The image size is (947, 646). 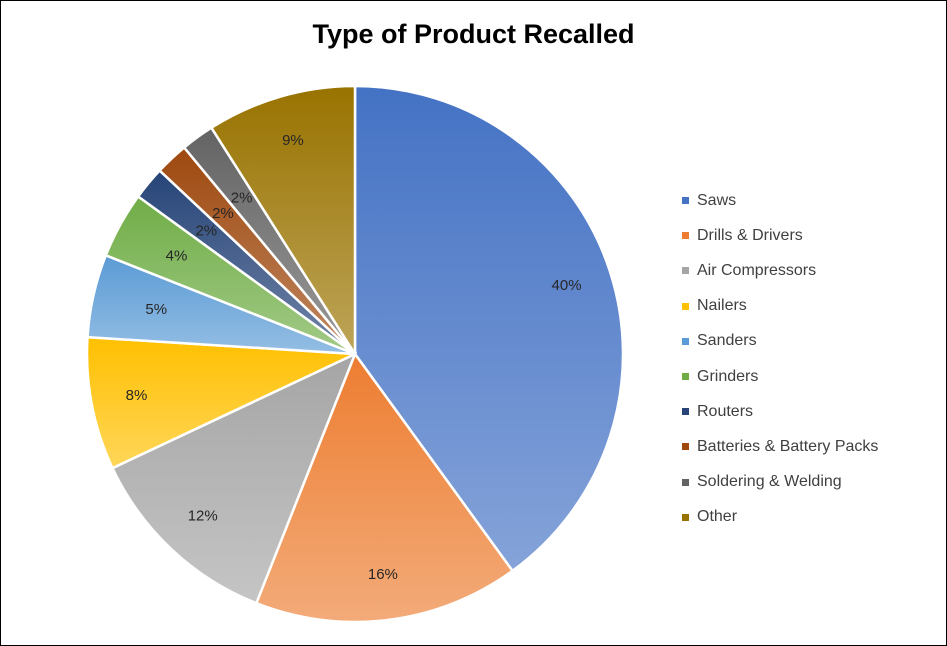 I want to click on legend-label: Batteries & Battery Packs, so click(x=788, y=446).